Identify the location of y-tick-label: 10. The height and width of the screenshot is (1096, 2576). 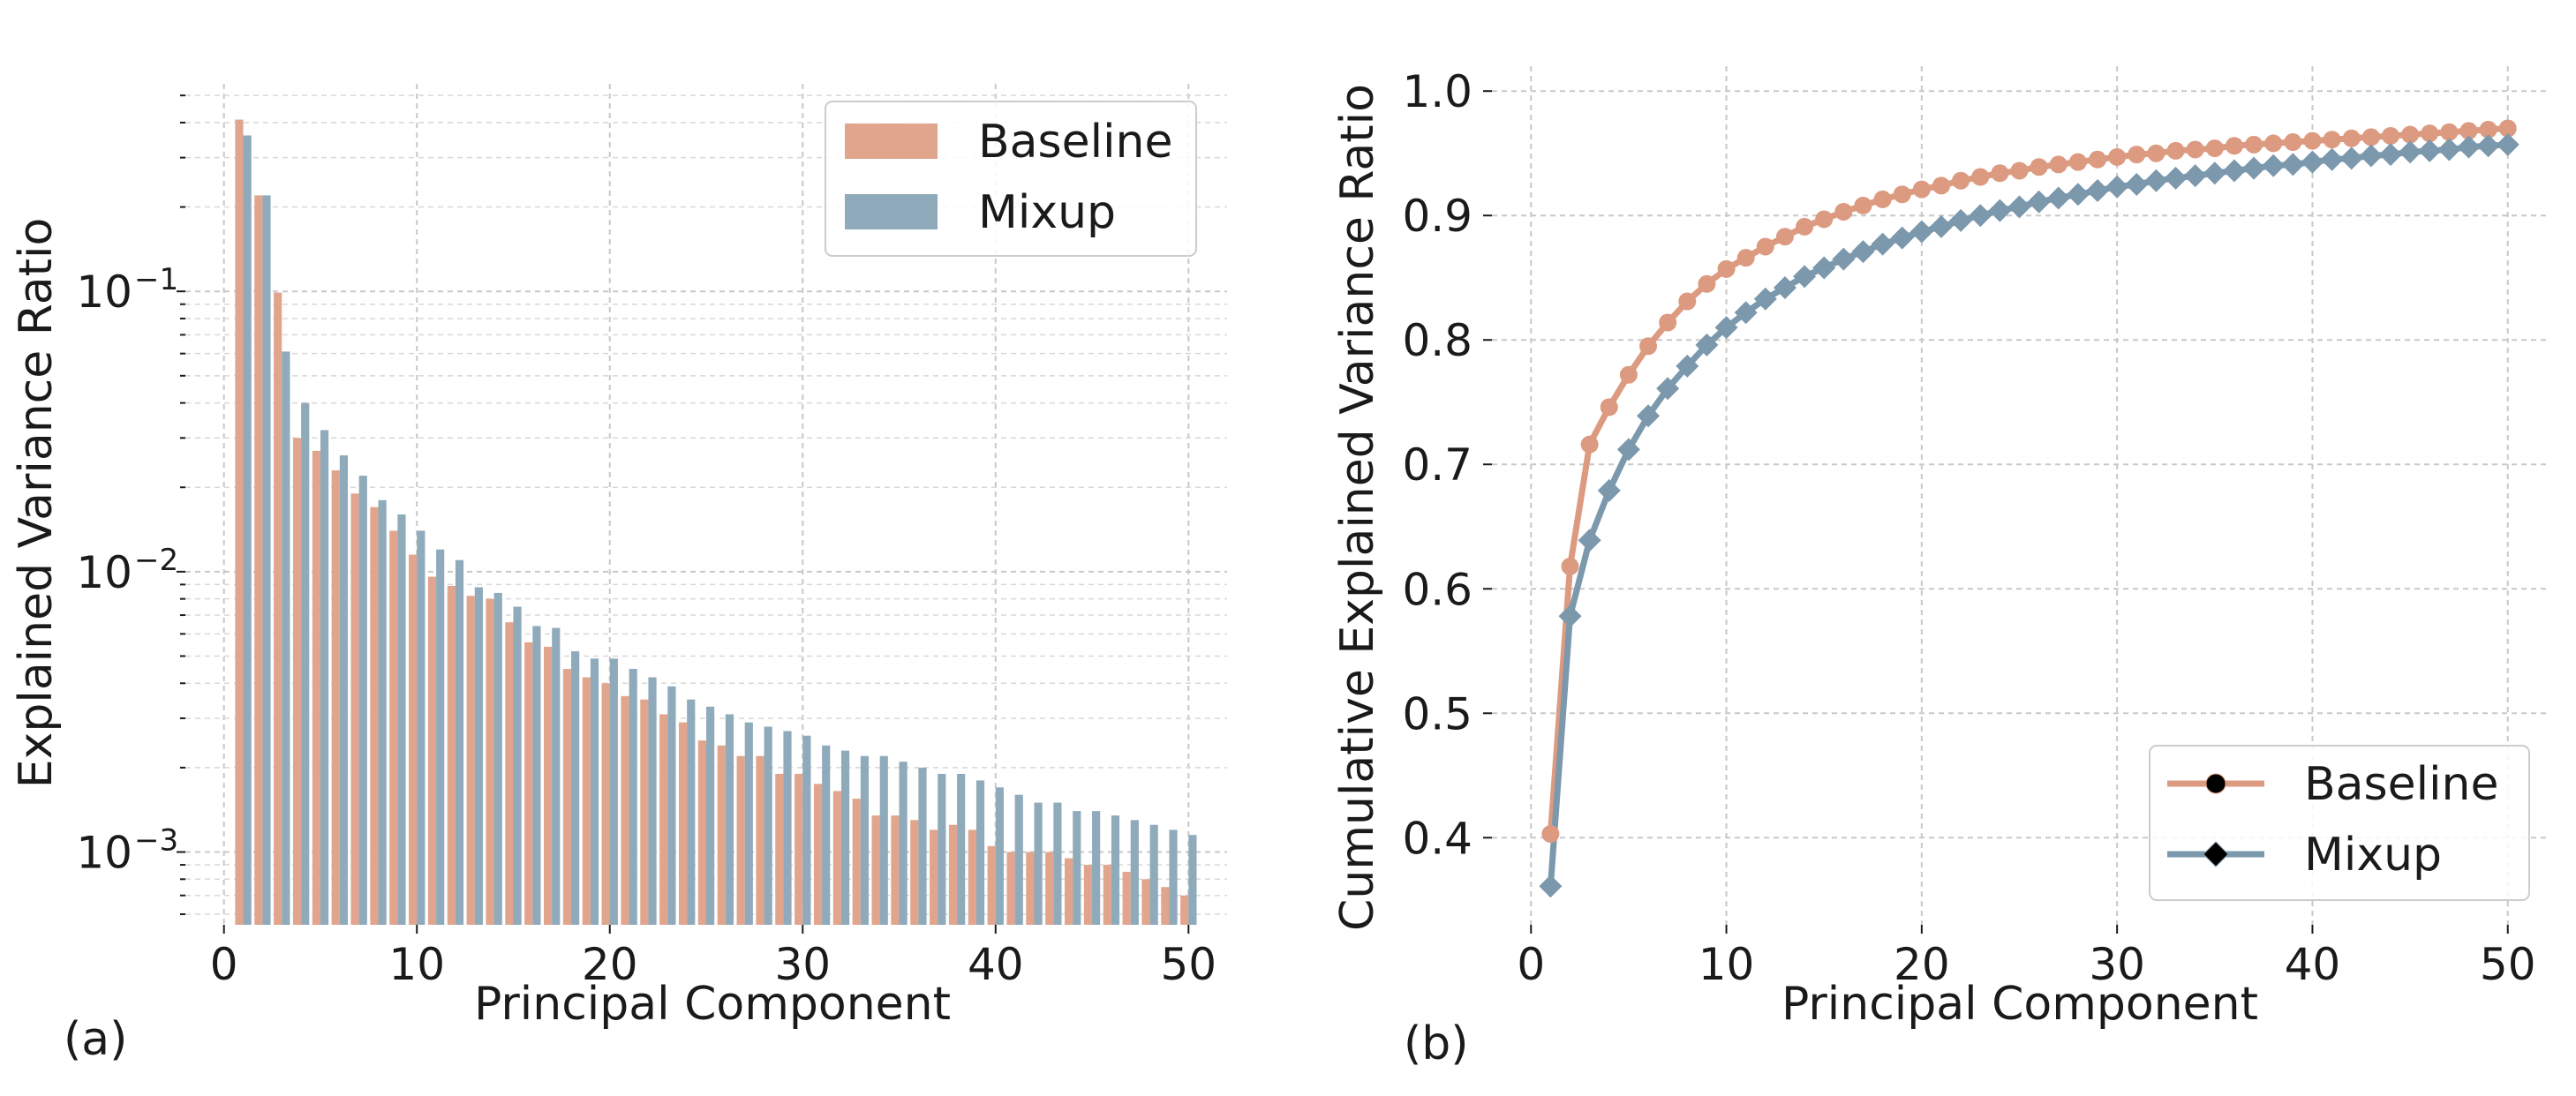
(104, 572).